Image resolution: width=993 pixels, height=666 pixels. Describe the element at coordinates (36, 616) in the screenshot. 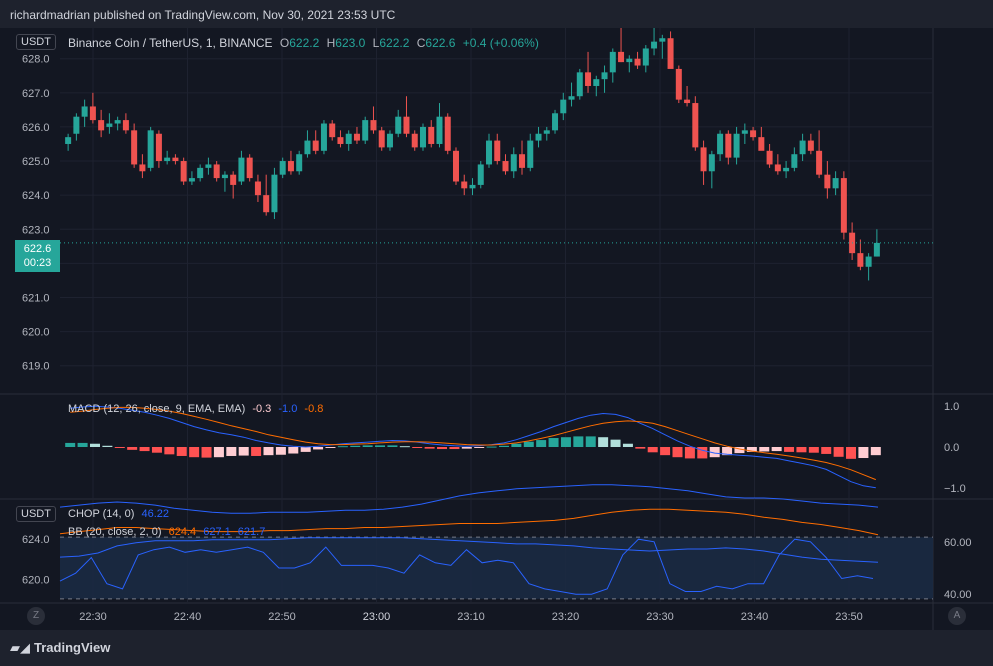

I see `log-scale-button: Z` at that location.